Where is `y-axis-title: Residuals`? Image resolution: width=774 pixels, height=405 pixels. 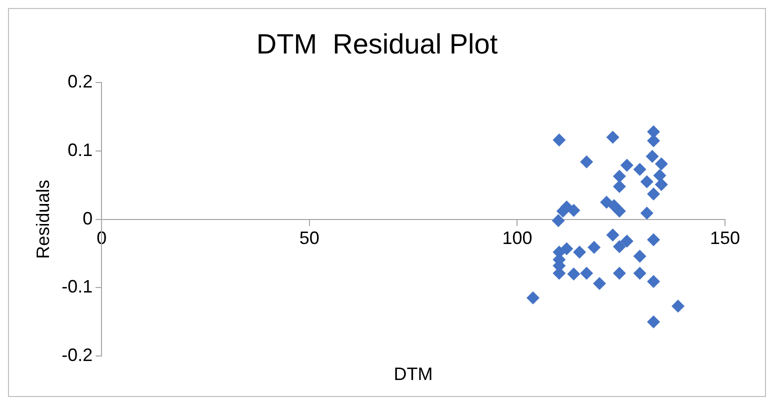
y-axis-title: Residuals is located at coordinates (42, 219).